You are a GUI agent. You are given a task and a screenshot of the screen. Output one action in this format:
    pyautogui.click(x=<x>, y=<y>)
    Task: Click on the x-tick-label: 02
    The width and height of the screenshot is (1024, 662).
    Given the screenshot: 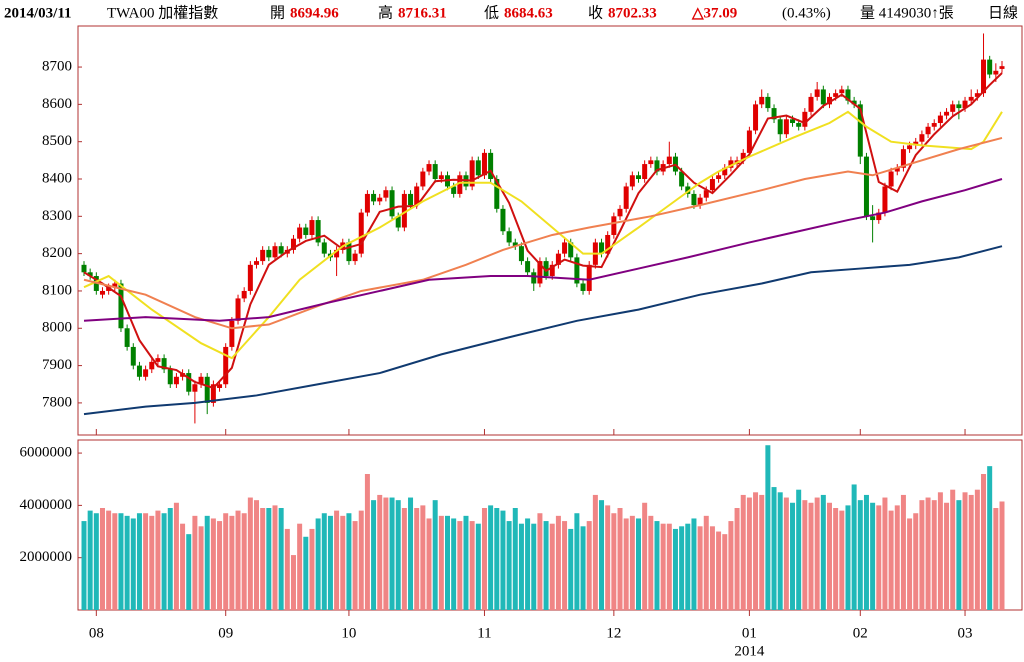 What is the action you would take?
    pyautogui.click(x=860, y=633)
    